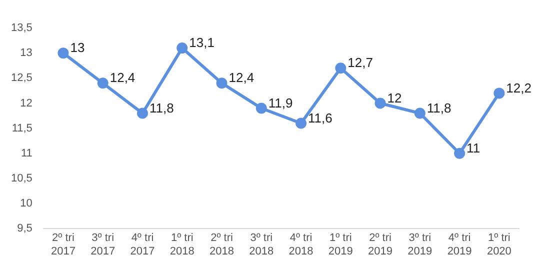 Image resolution: width=547 pixels, height=269 pixels. I want to click on x-tick-label: 3º tri 2017, so click(103, 245).